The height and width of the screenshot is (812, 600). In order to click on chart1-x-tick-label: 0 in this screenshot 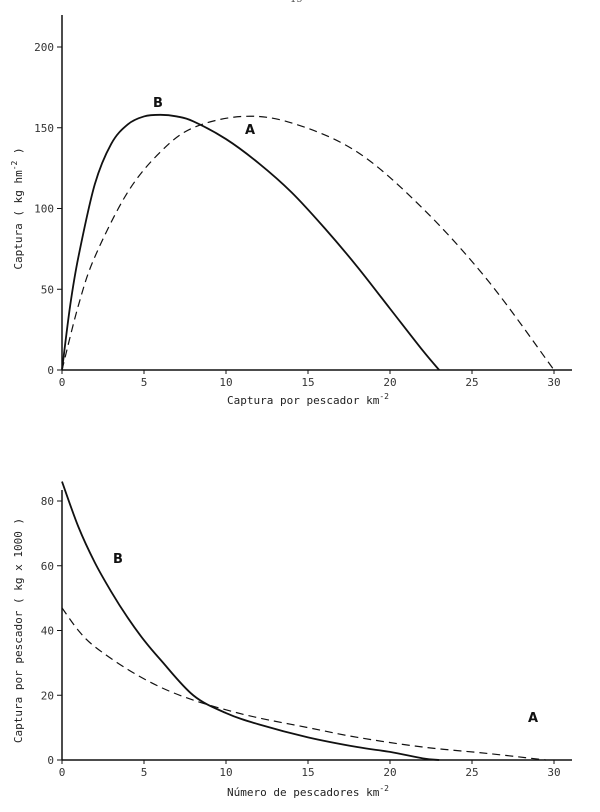, I will do `click(62, 382)`.